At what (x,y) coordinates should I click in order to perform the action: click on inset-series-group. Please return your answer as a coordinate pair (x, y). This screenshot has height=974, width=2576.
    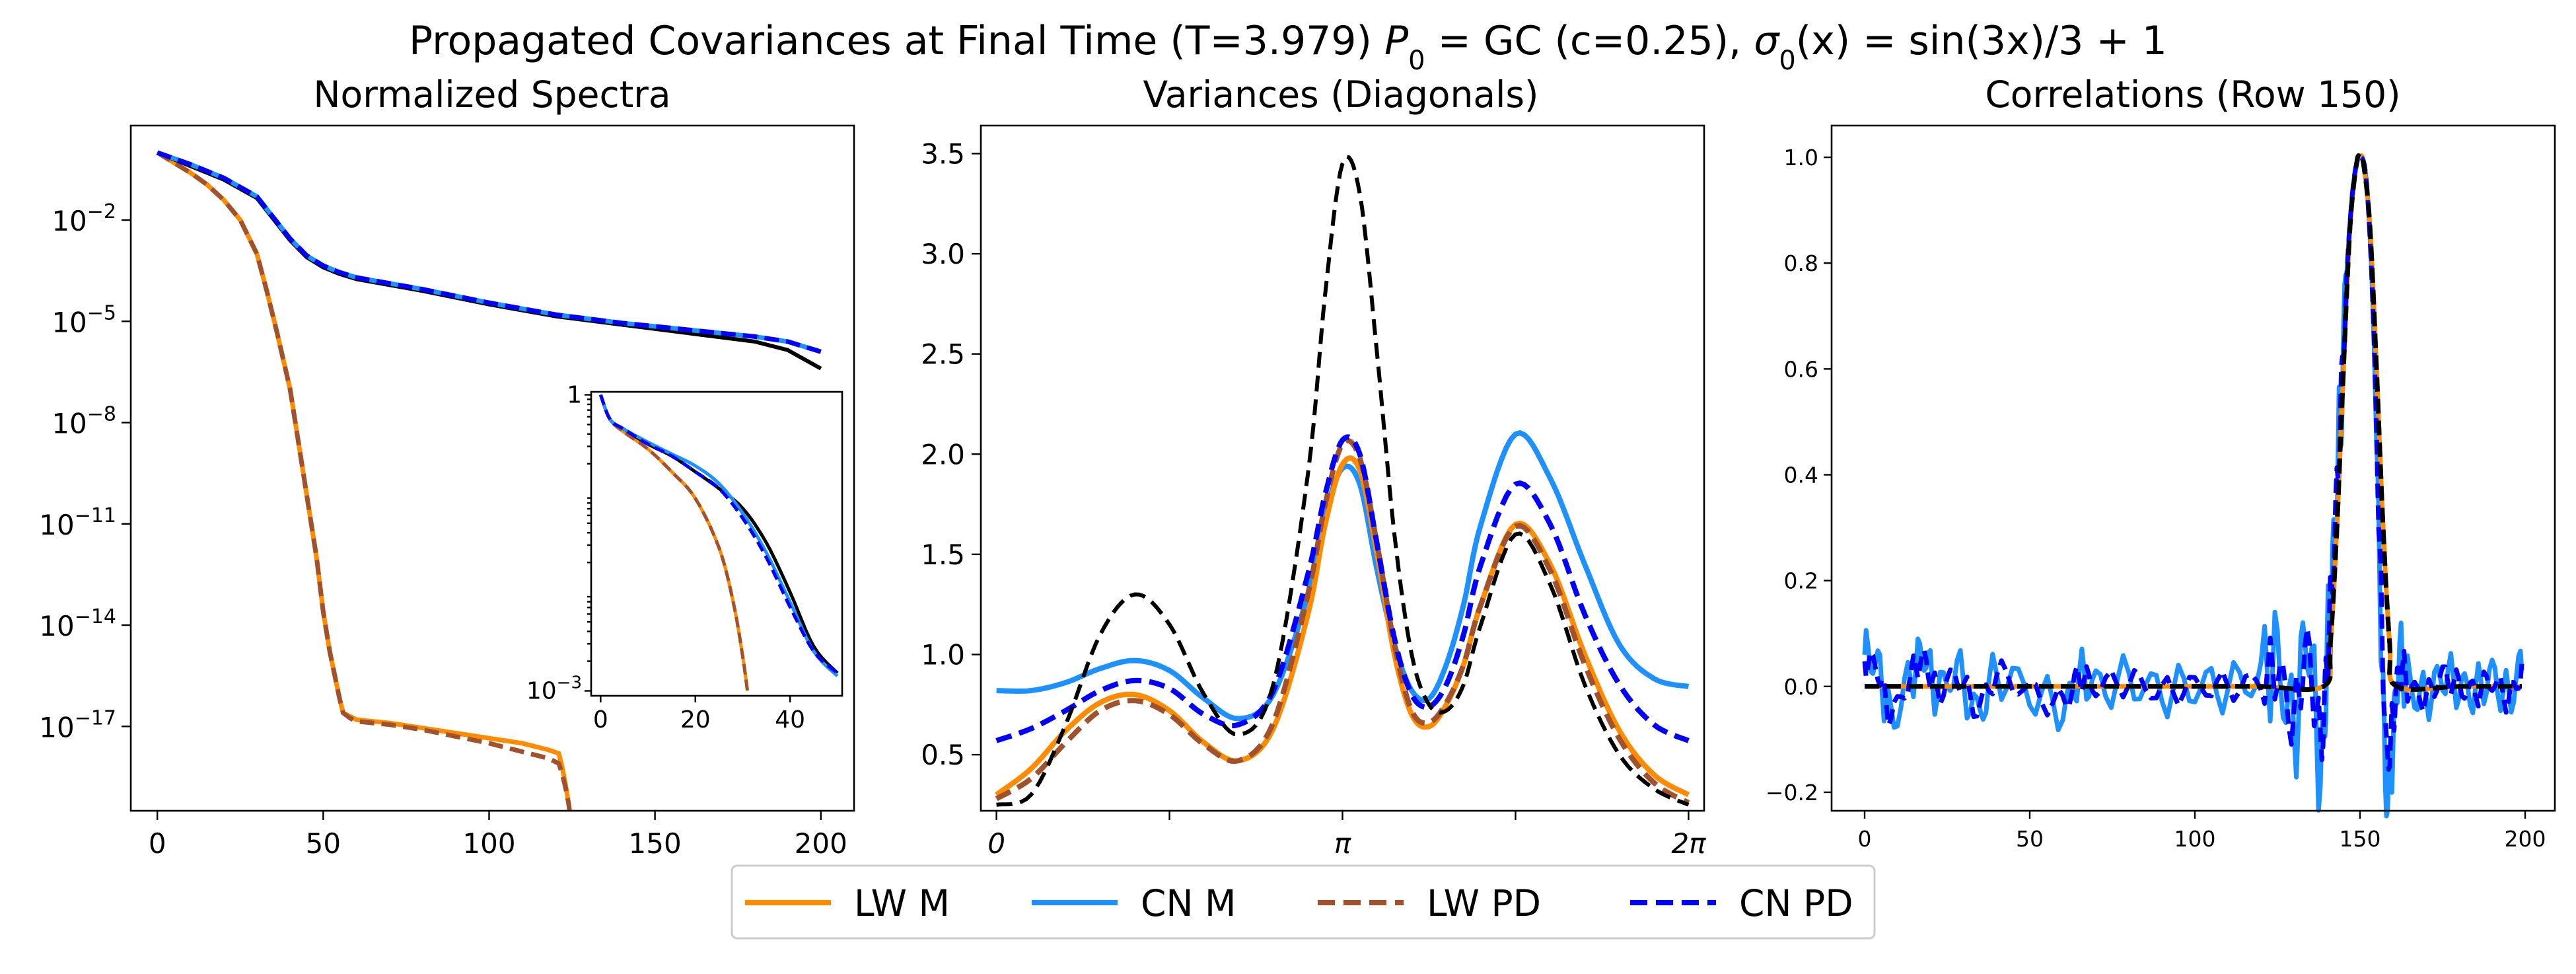
    Looking at the image, I should click on (718, 542).